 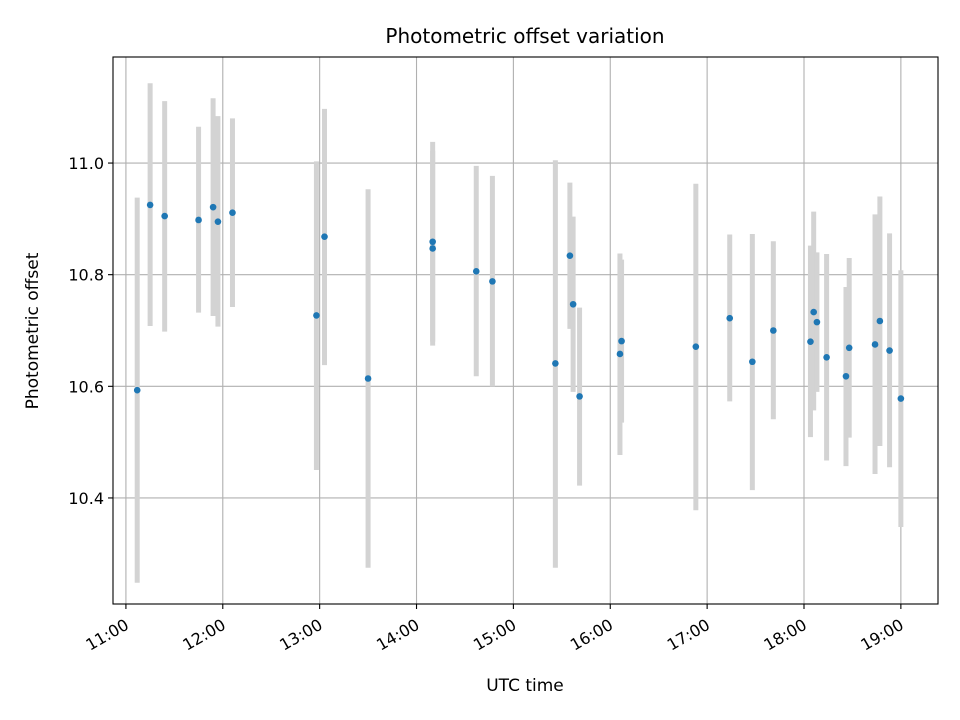 I want to click on y-tick-label: 10.6, so click(x=86, y=386).